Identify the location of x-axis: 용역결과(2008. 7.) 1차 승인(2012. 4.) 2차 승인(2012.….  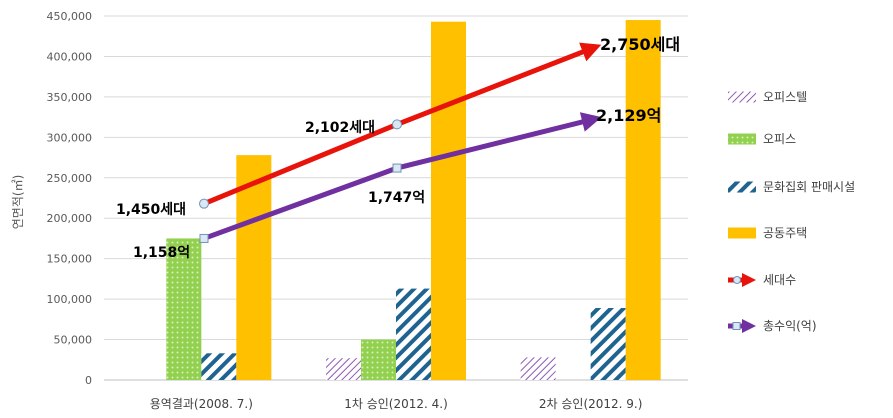
(396, 404).